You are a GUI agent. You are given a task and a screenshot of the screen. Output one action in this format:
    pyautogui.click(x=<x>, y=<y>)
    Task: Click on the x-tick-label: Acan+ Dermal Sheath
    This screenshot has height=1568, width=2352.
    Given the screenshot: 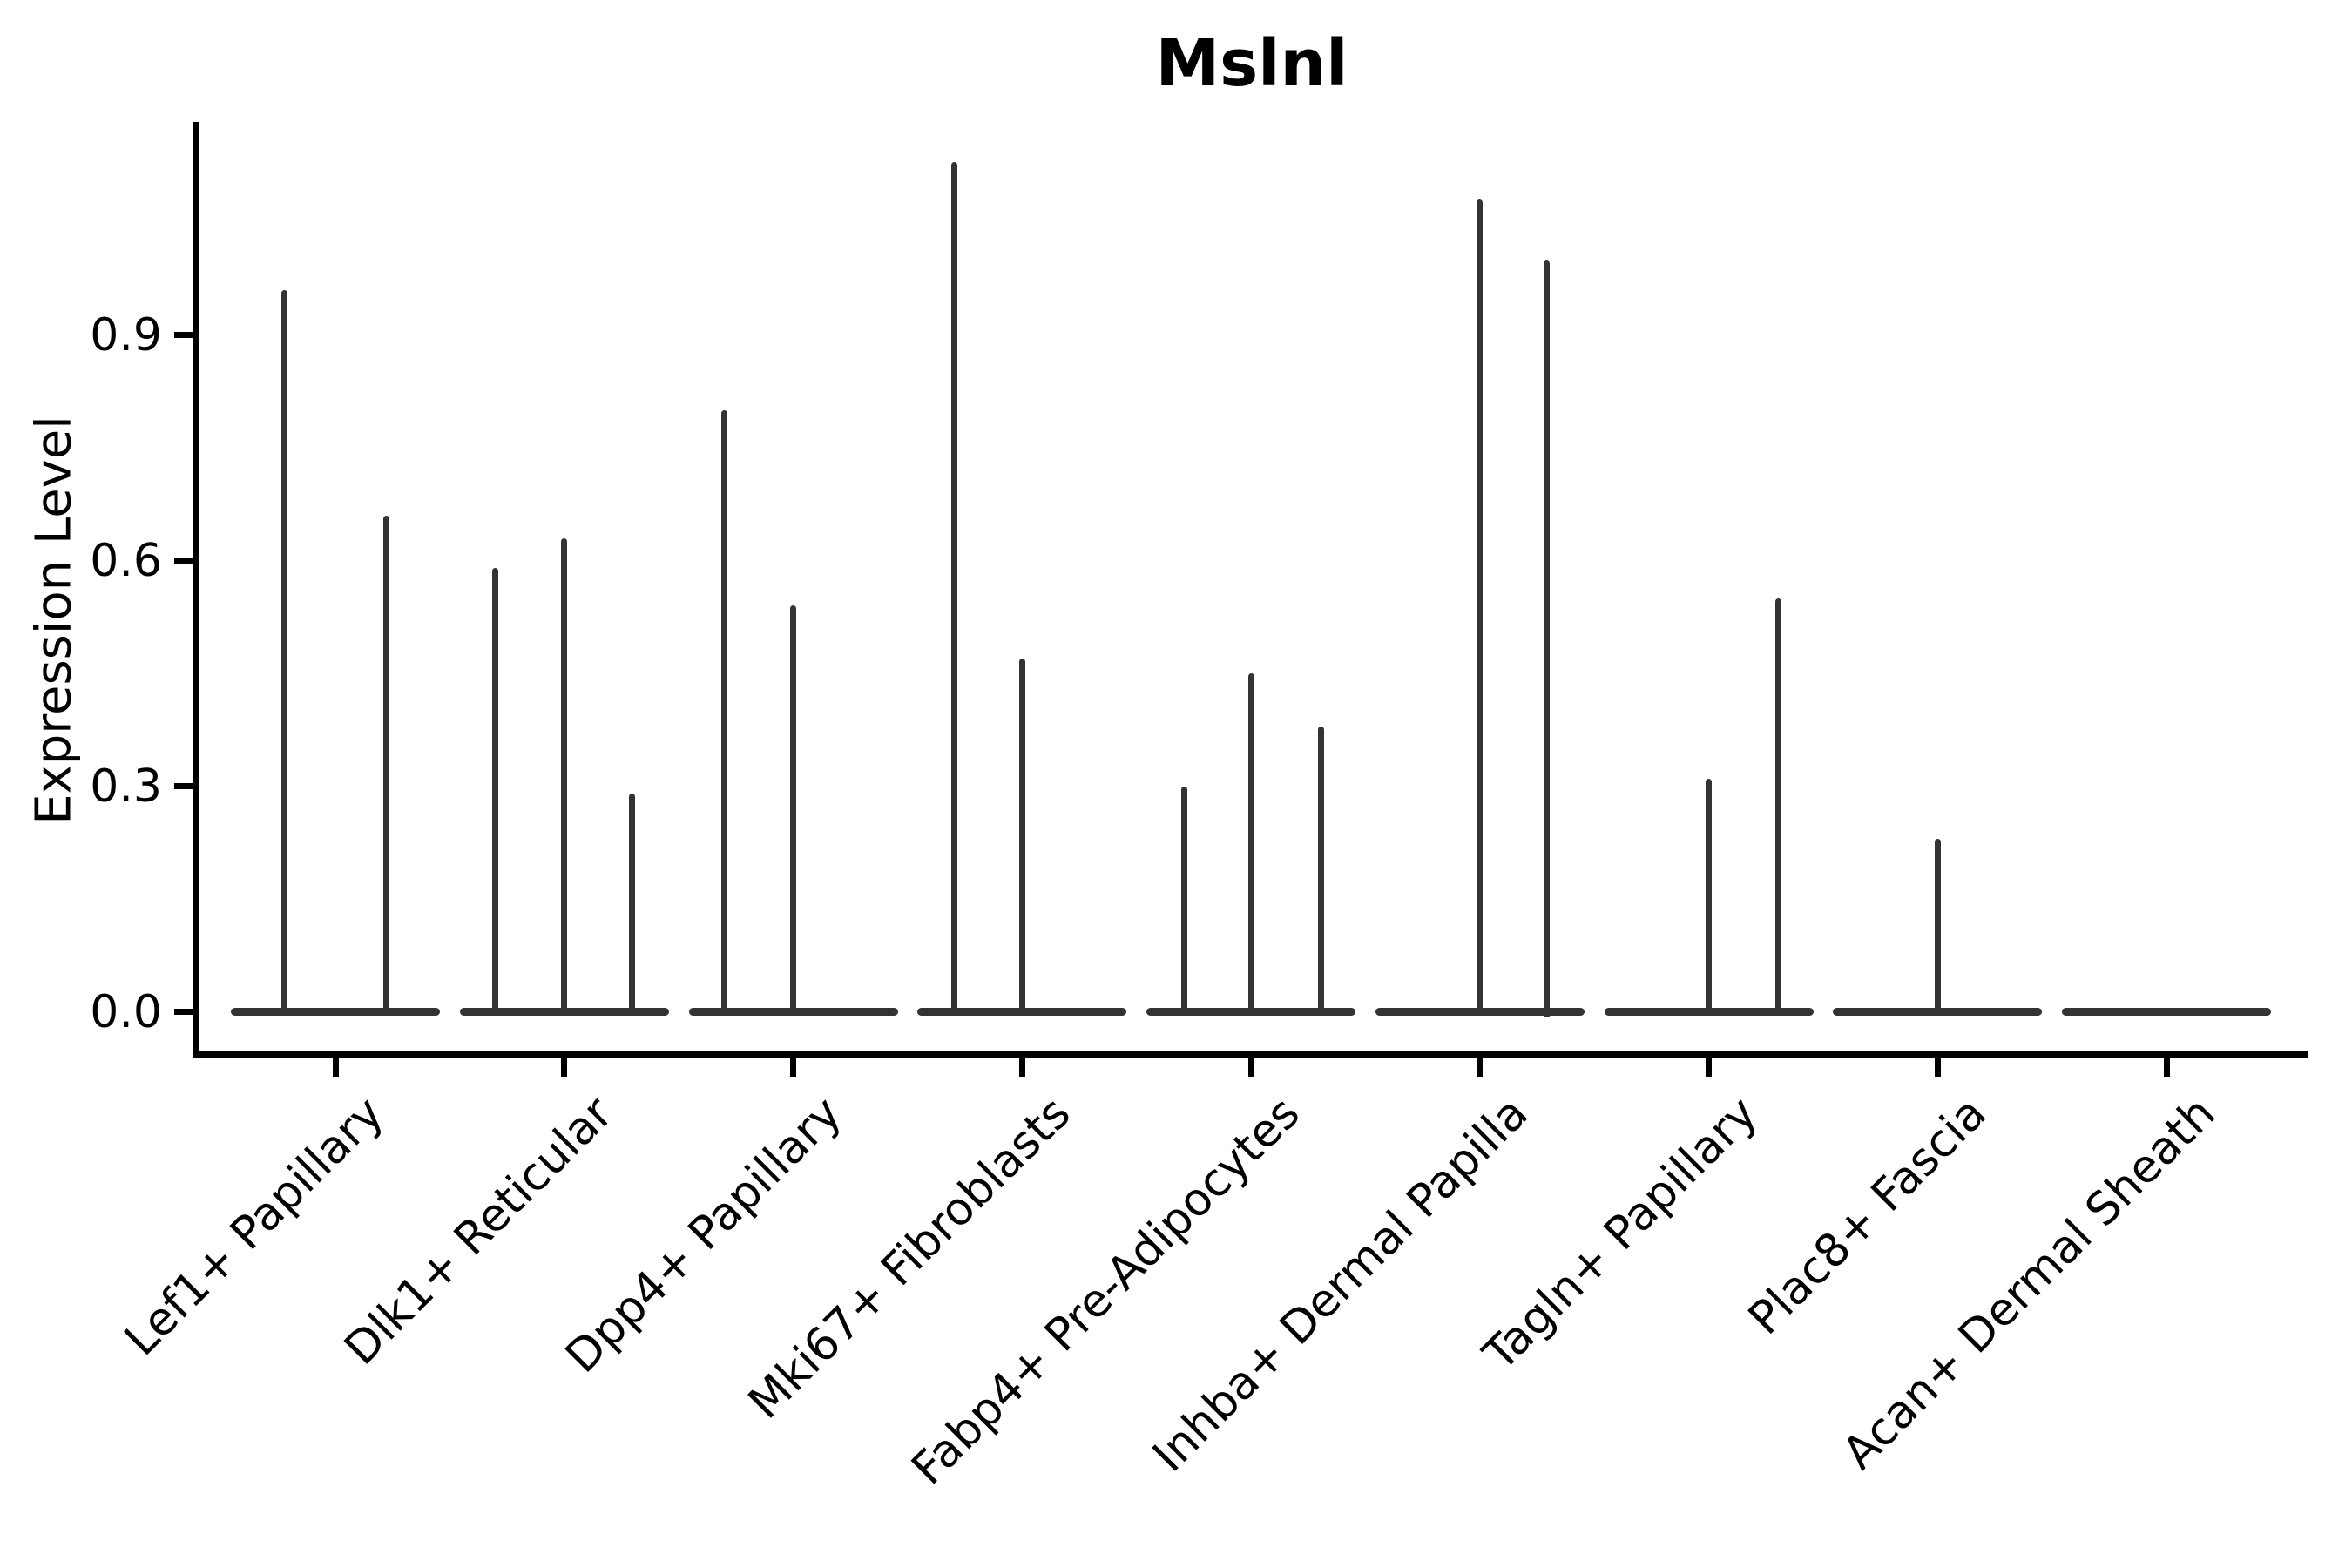 What is the action you would take?
    pyautogui.click(x=2029, y=1283)
    